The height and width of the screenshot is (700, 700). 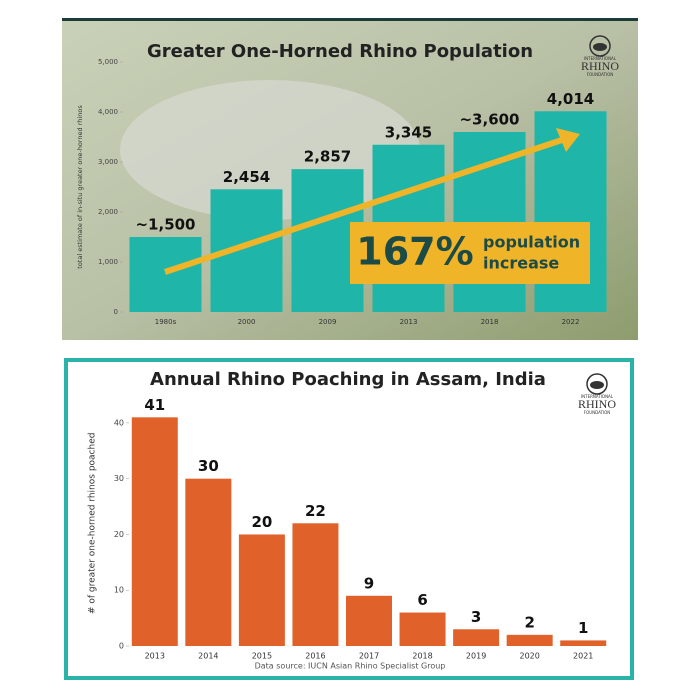 What do you see at coordinates (315, 511) in the screenshot?
I see `value-label: 22` at bounding box center [315, 511].